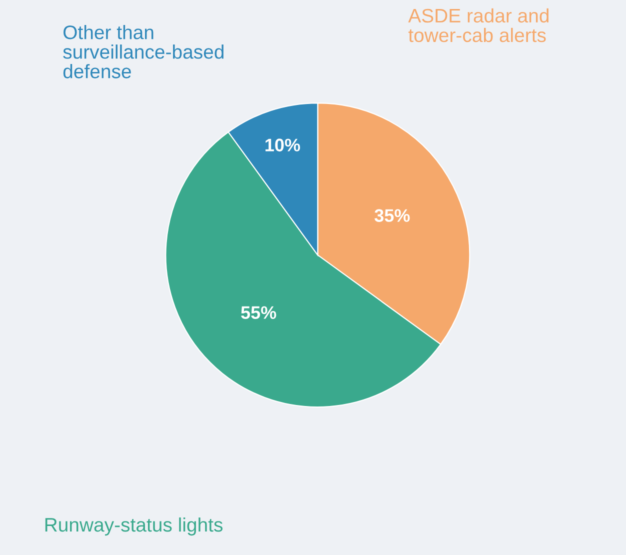 The image size is (626, 555). Describe the element at coordinates (258, 312) in the screenshot. I see `data-label: 55%` at that location.